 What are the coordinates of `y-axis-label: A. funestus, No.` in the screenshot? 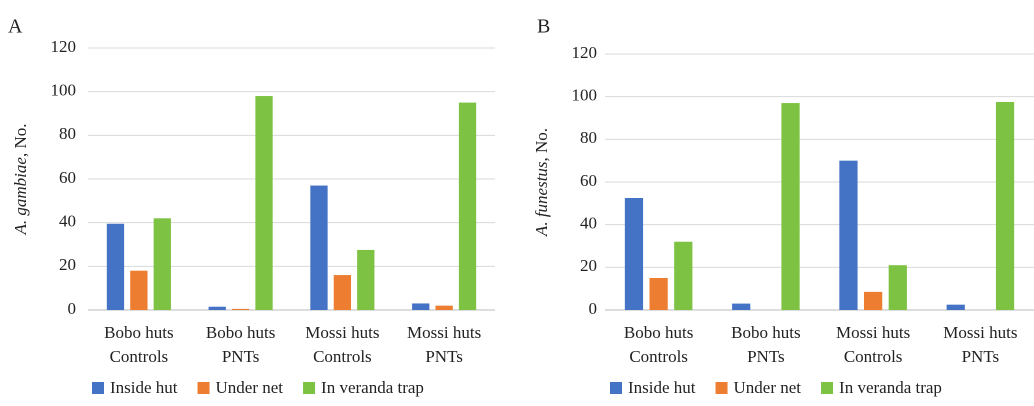 It's located at (541, 182).